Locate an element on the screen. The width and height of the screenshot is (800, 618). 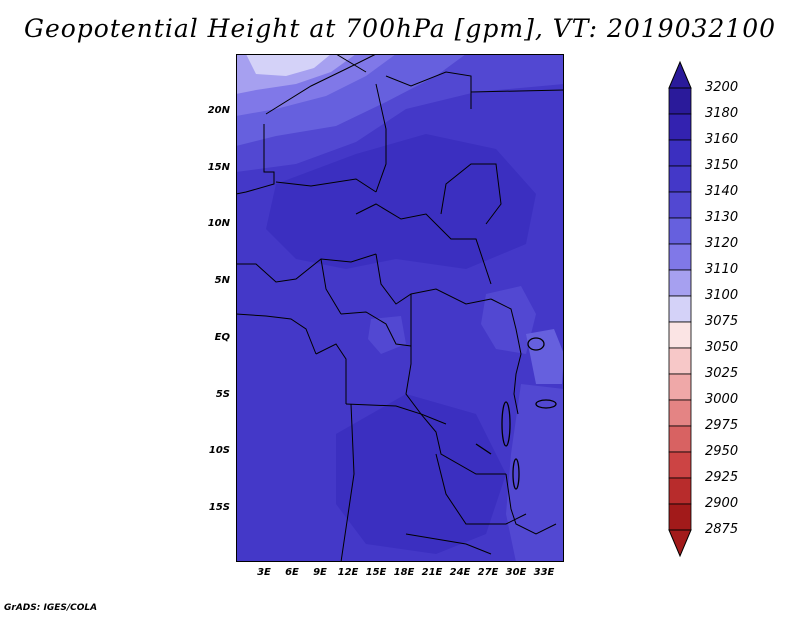
lon-tick-label: 15E is located at coordinates (376, 572).